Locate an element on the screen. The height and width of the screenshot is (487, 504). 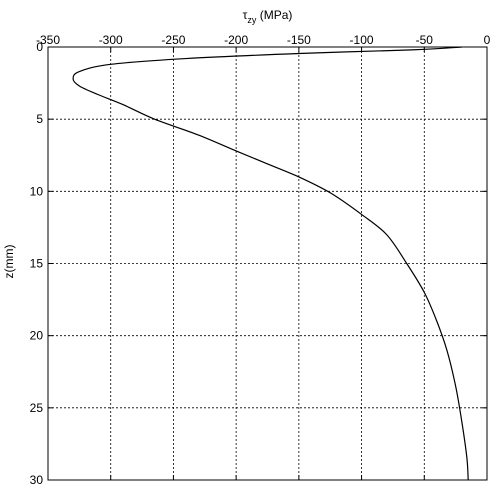
y-tick-label: 30 is located at coordinates (37, 480).